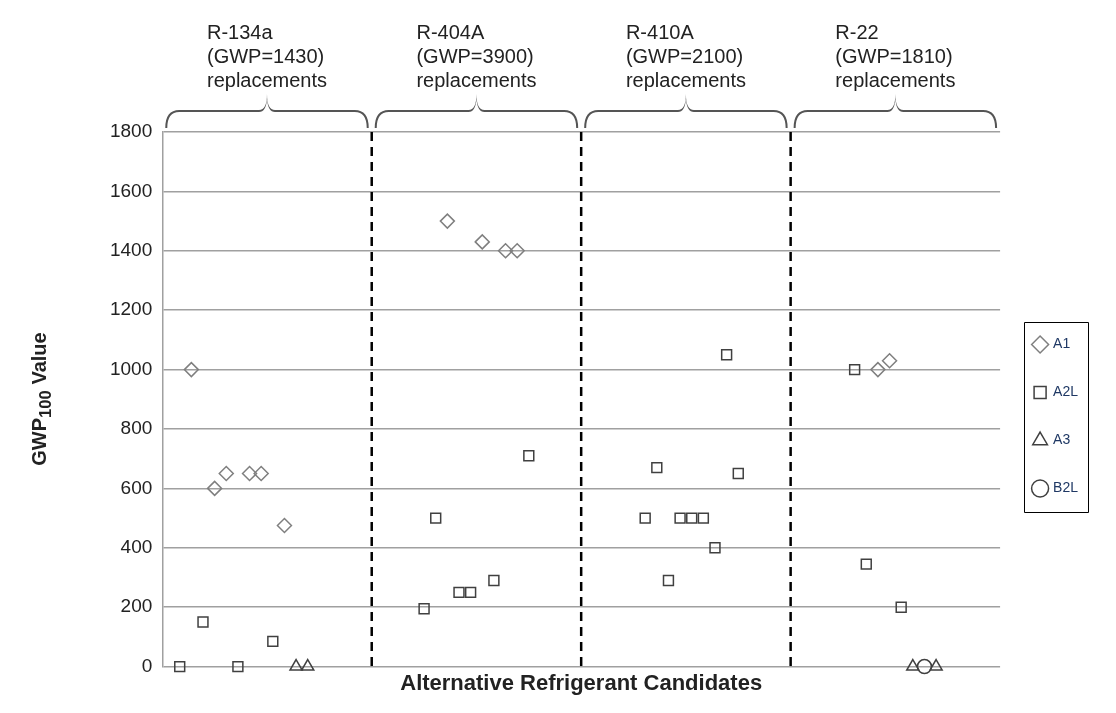 The height and width of the screenshot is (713, 1116). I want to click on y-tick-label: 600, so click(136, 487).